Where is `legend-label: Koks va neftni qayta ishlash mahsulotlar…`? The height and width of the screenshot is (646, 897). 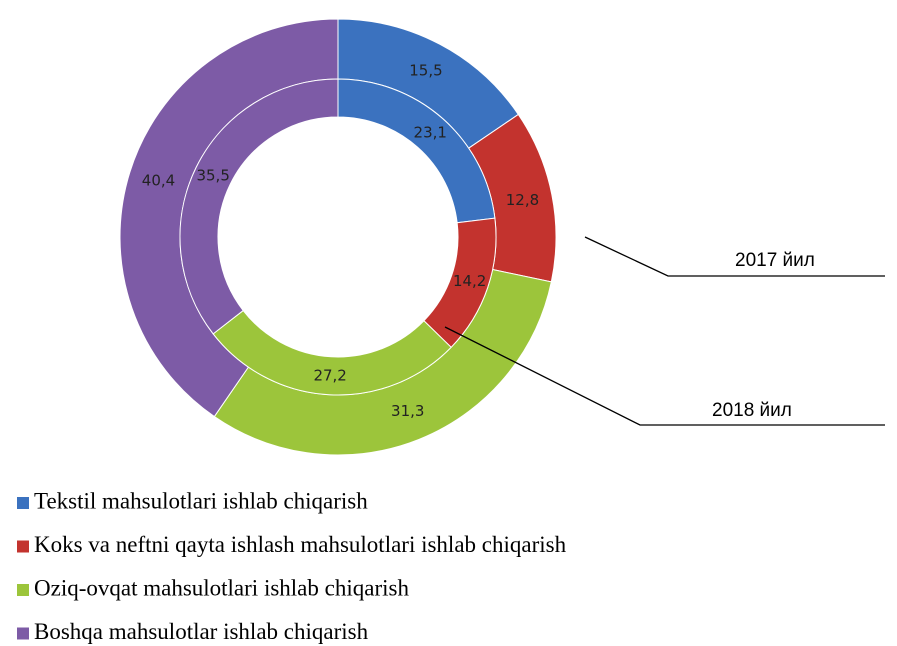
legend-label: Koks va neftni qayta ishlash mahsulotlar… is located at coordinates (300, 544).